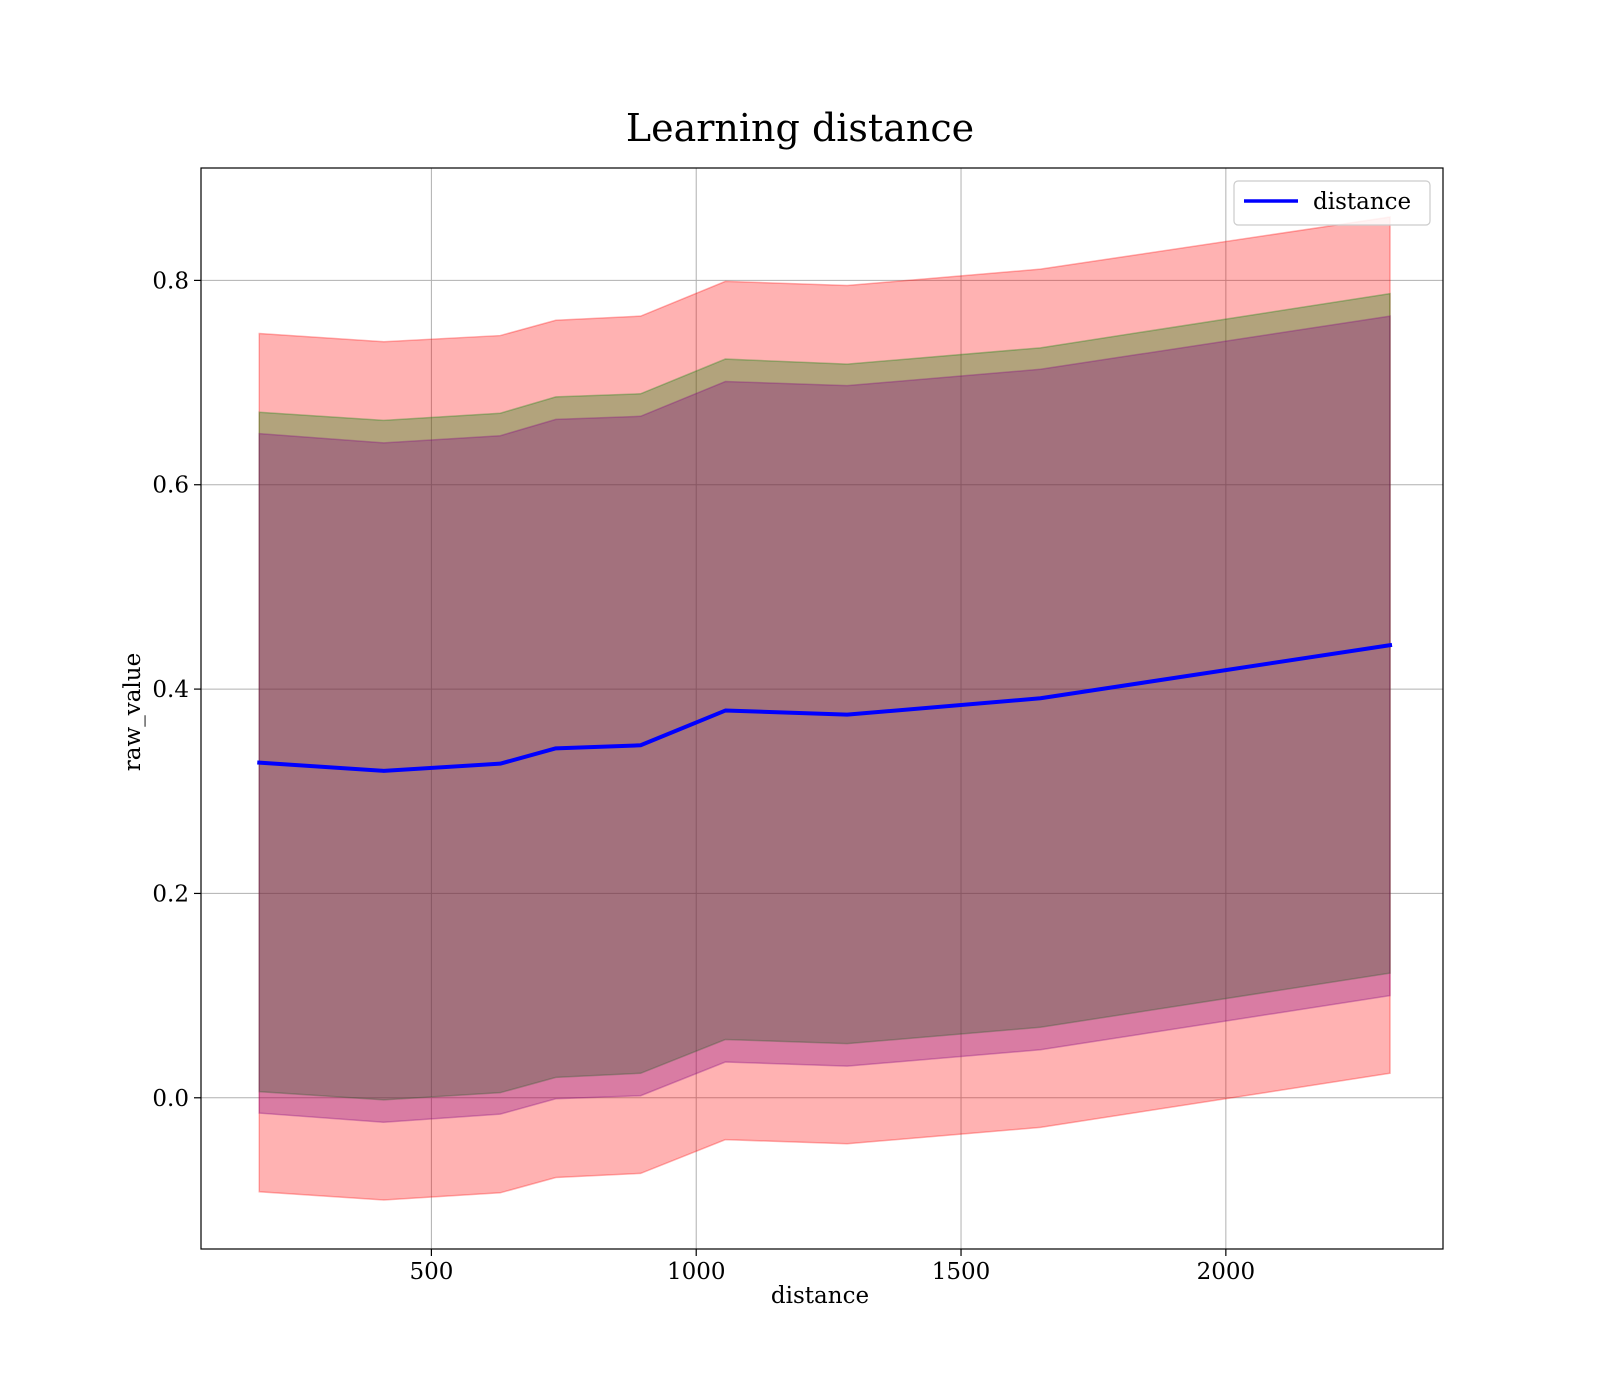 The height and width of the screenshot is (1400, 1600). I want to click on legend: distance, so click(1332, 203).